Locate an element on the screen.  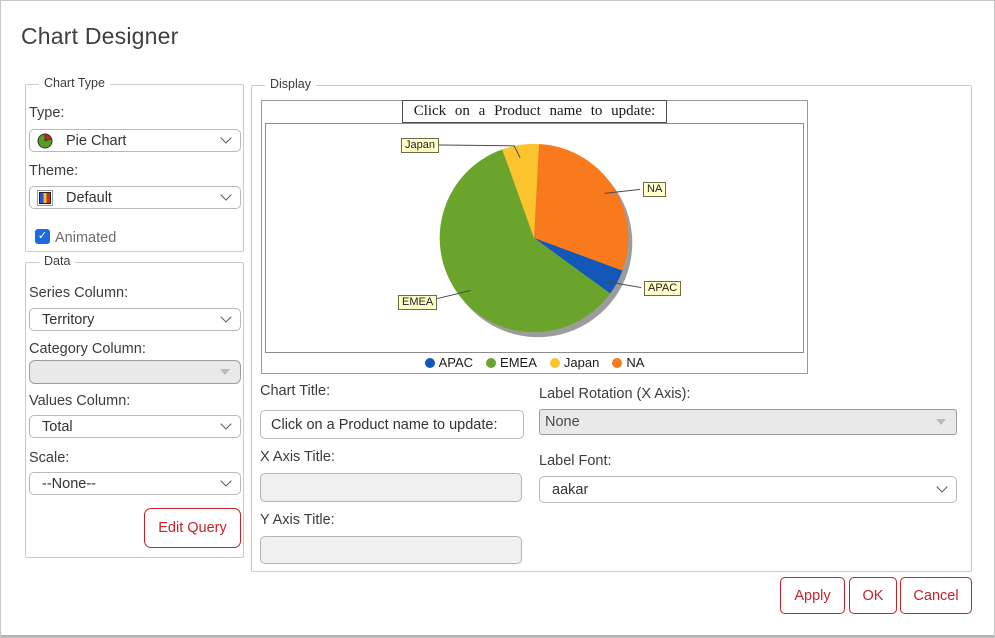
legend-item-na: NA is located at coordinates (628, 362).